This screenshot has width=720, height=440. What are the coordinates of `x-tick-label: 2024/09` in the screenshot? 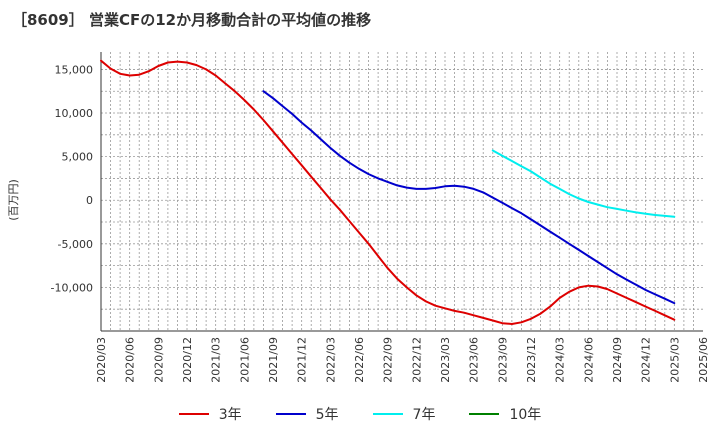 It's located at (617, 360).